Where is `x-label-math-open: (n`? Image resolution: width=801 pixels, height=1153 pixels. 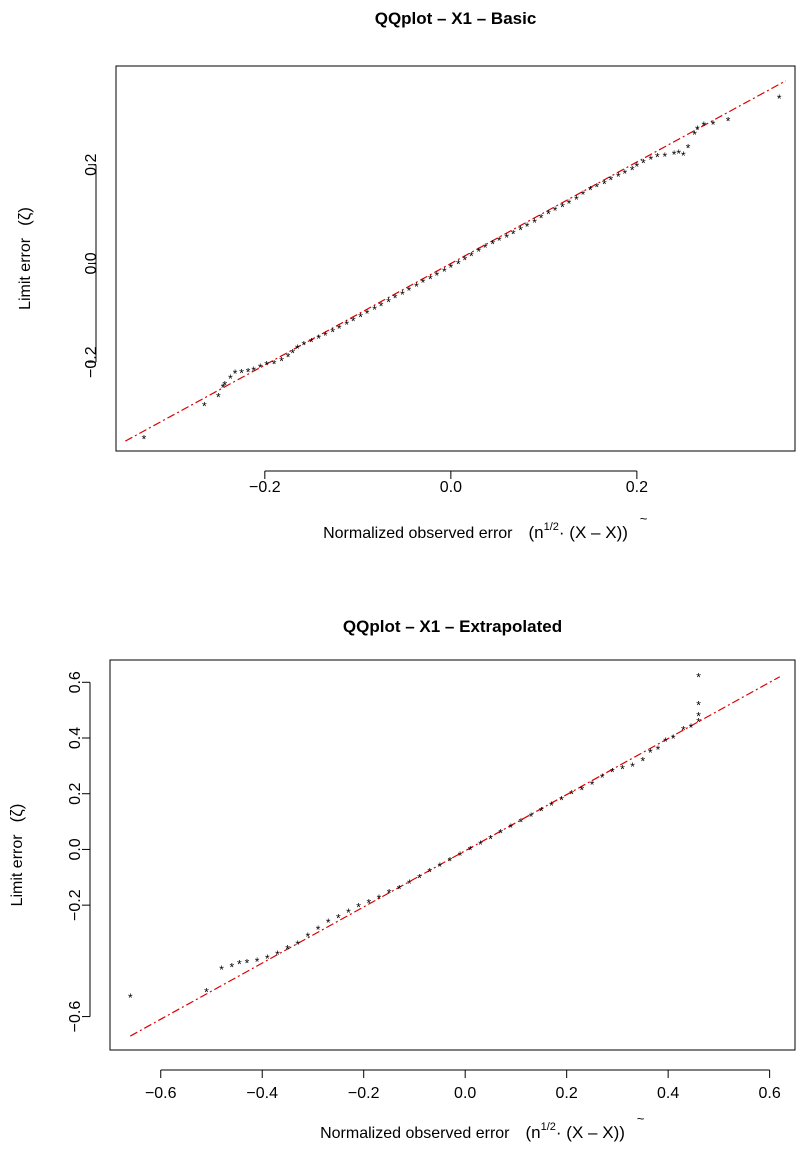 x-label-math-open: (n is located at coordinates (533, 1132).